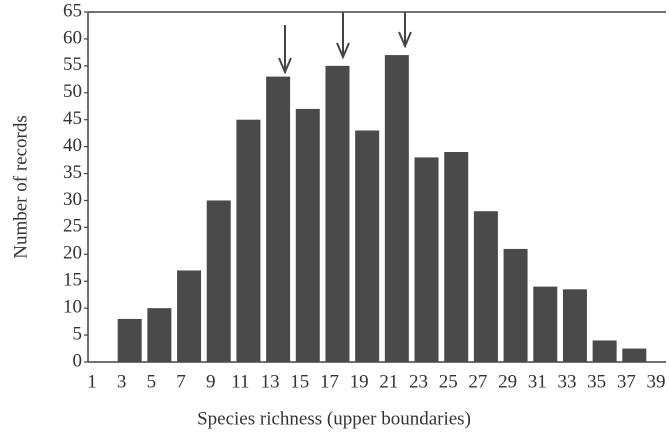 The image size is (669, 438). What do you see at coordinates (656, 381) in the screenshot?
I see `x-tick-label: 39` at bounding box center [656, 381].